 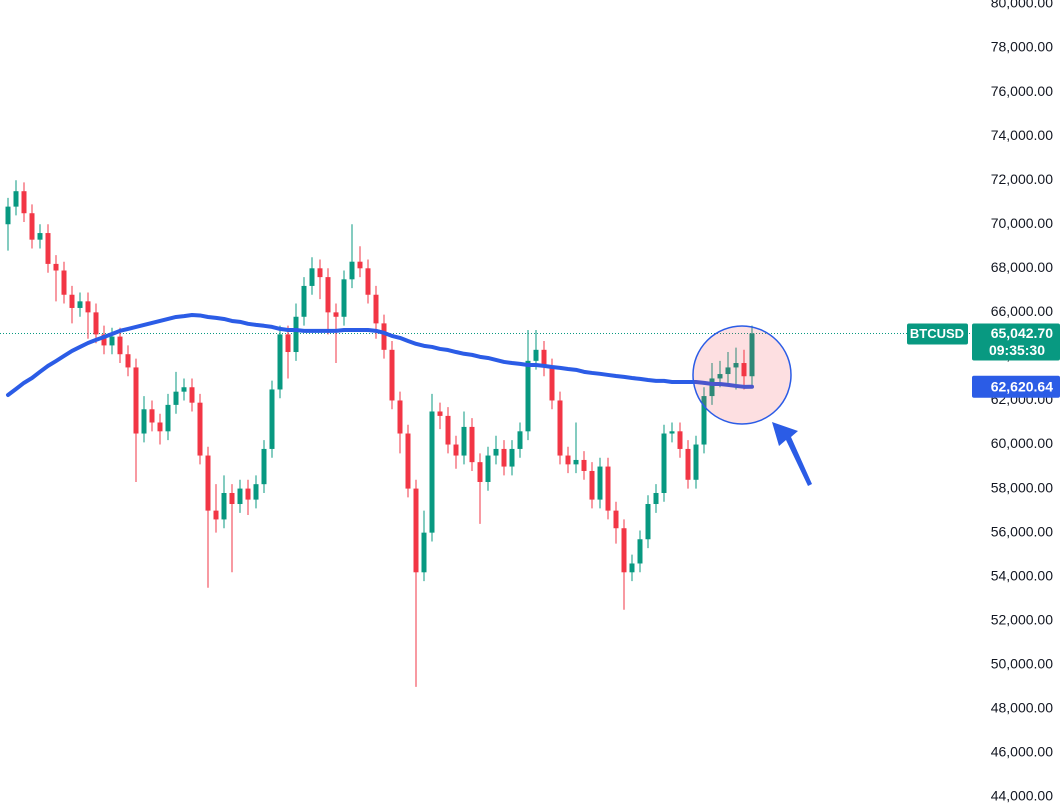 I want to click on y-tick-label: 78,000.00, so click(x=1022, y=47).